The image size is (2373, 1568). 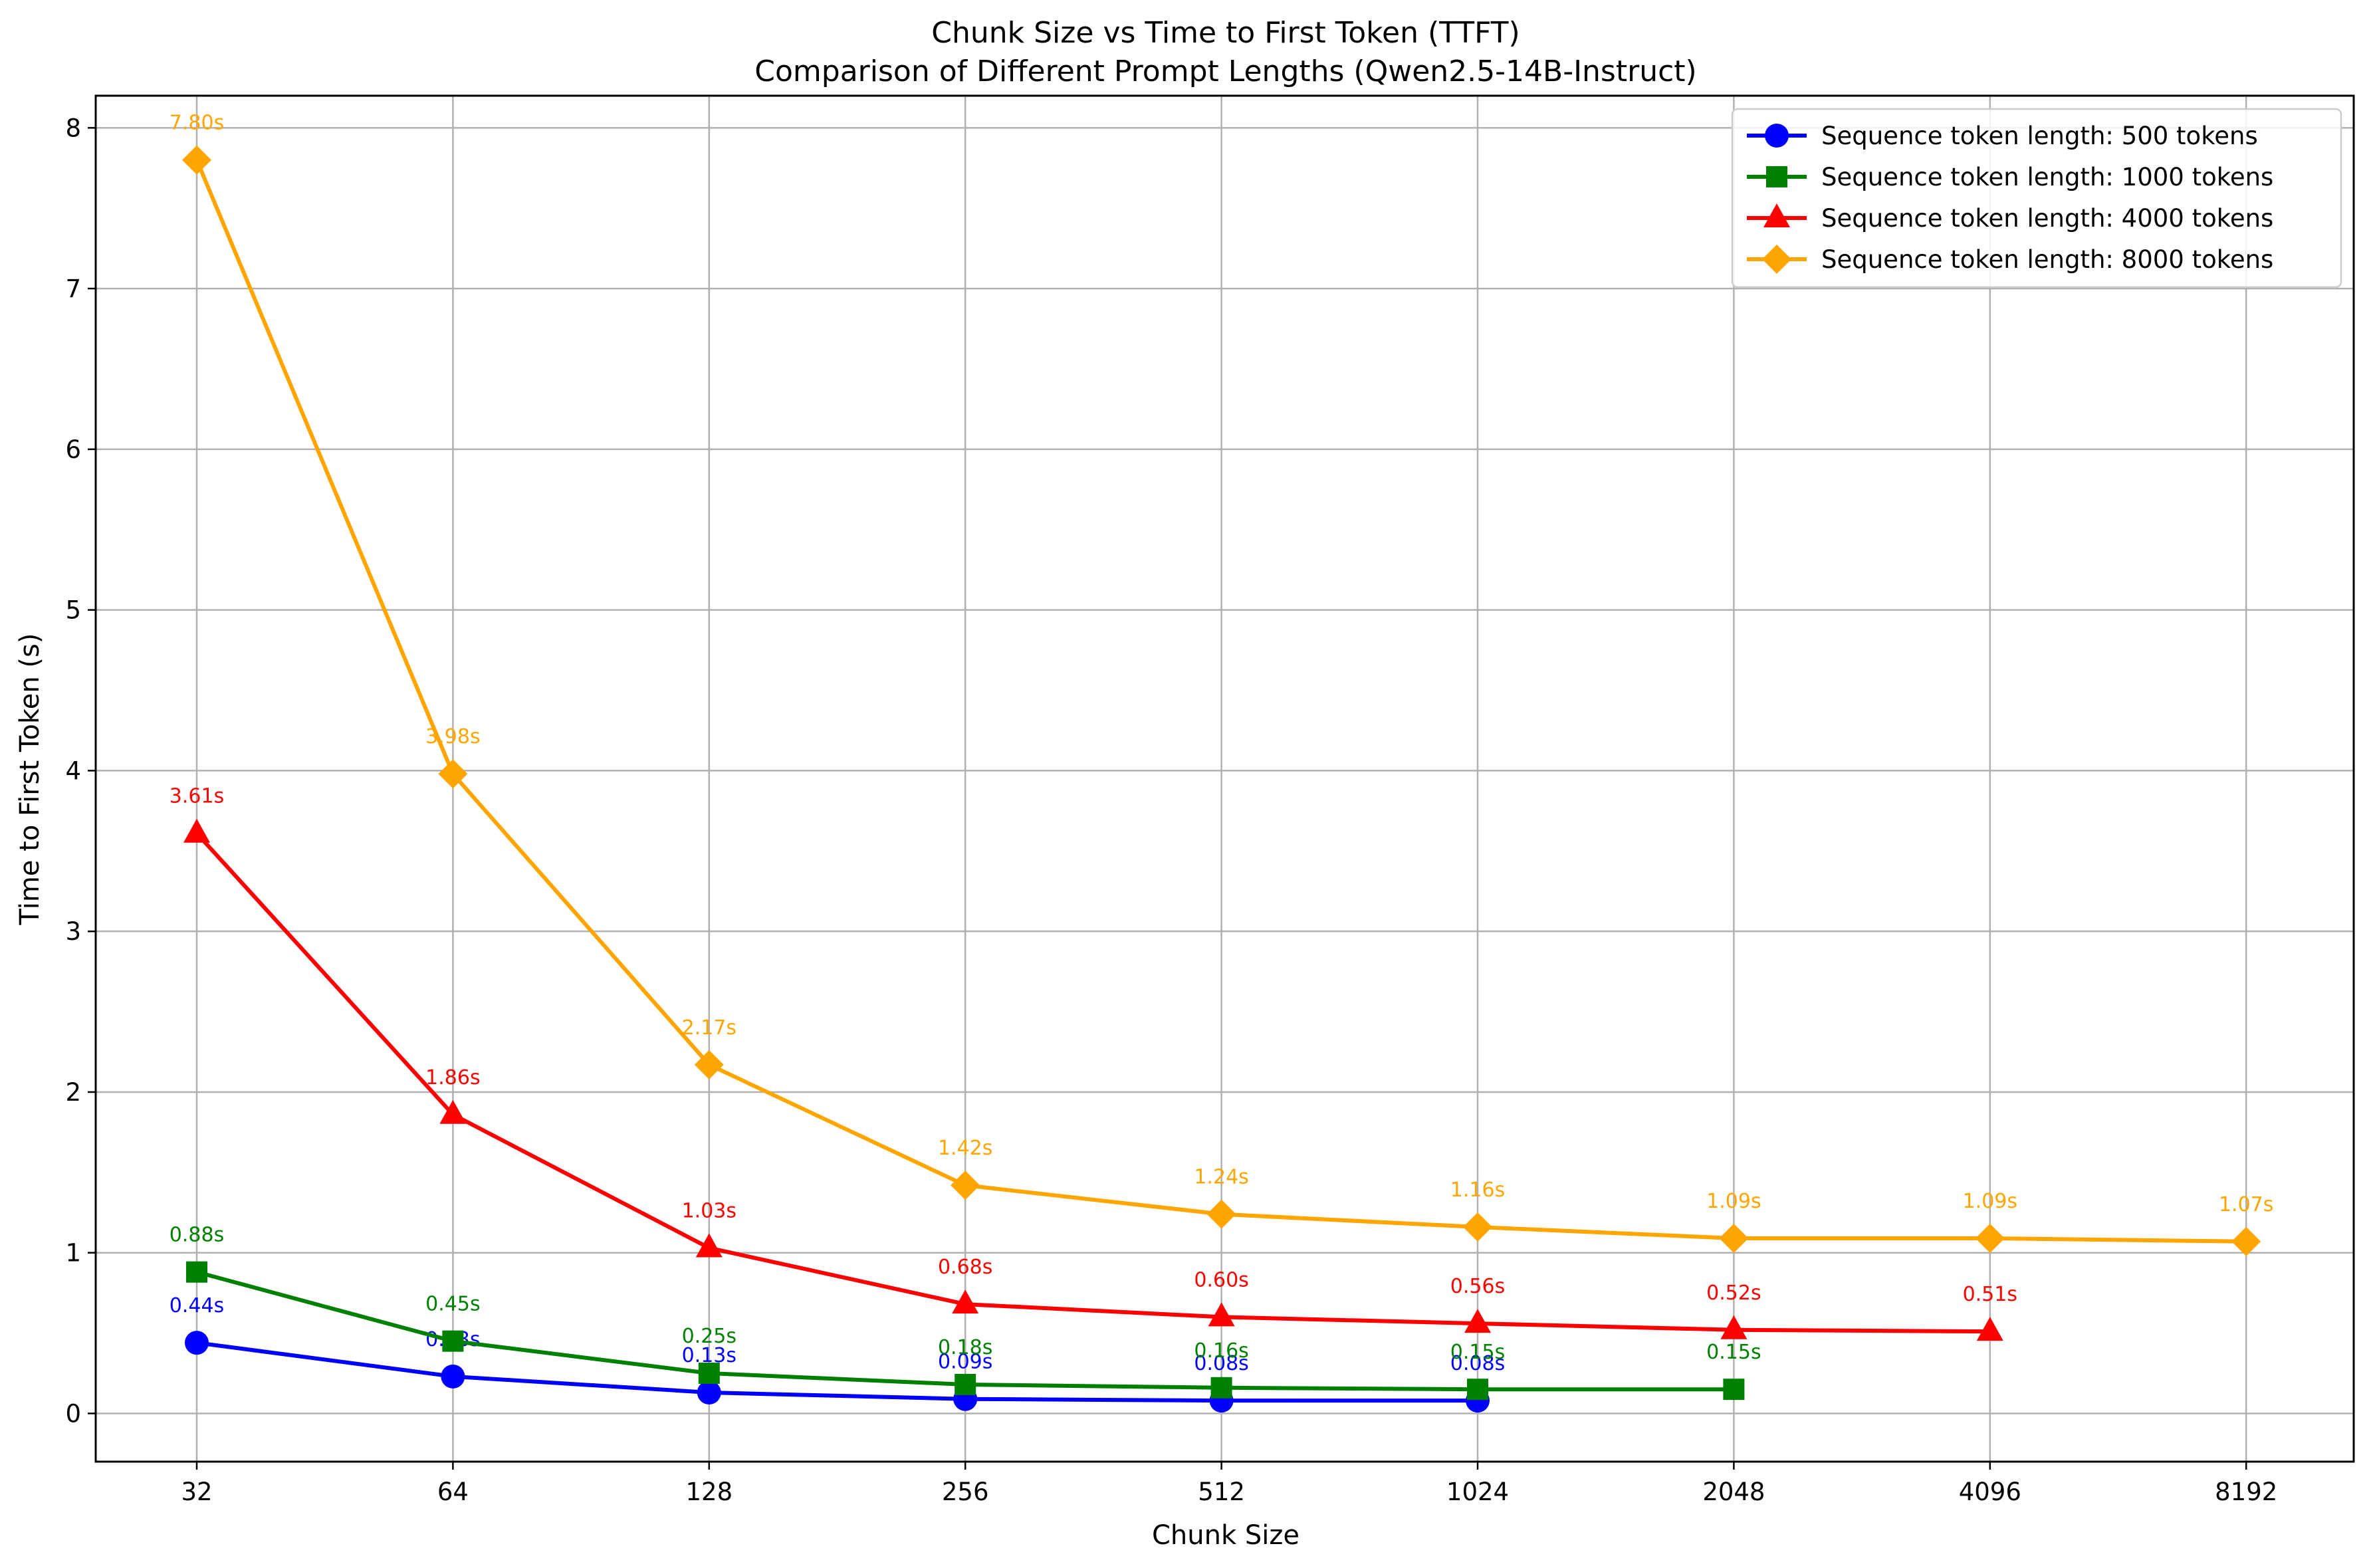 What do you see at coordinates (453, 1492) in the screenshot?
I see `x-tick-label: 64` at bounding box center [453, 1492].